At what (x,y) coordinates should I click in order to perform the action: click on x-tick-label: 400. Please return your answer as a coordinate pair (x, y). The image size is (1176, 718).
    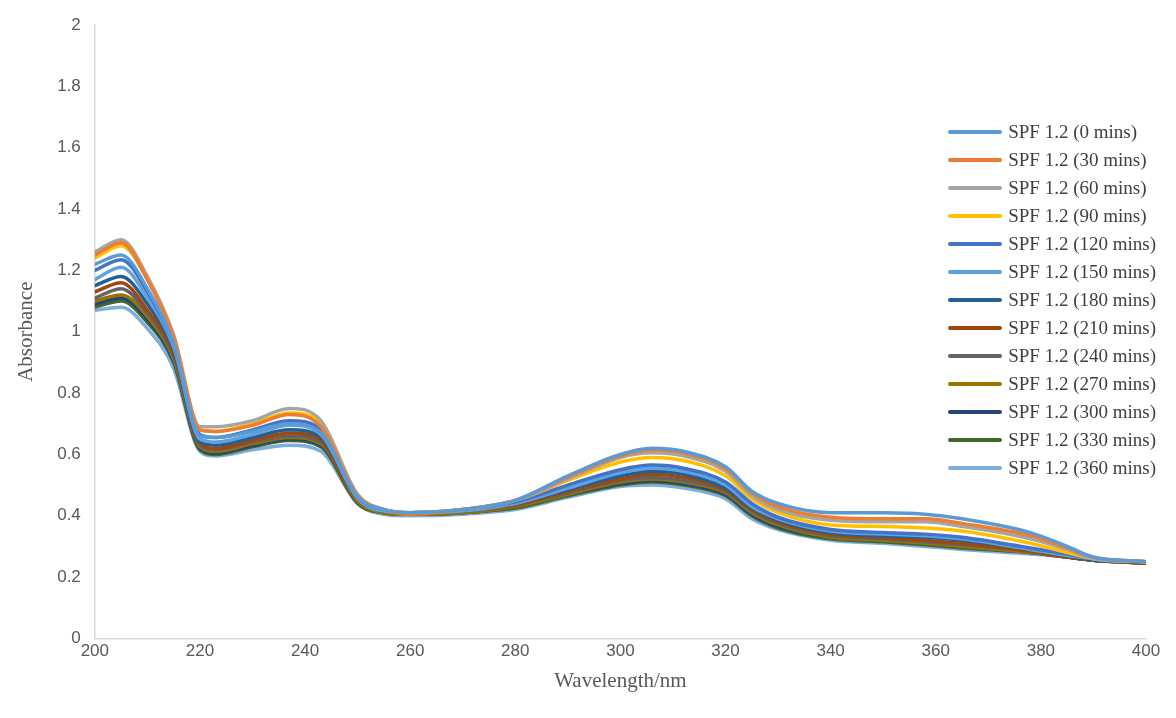
    Looking at the image, I should click on (1146, 651).